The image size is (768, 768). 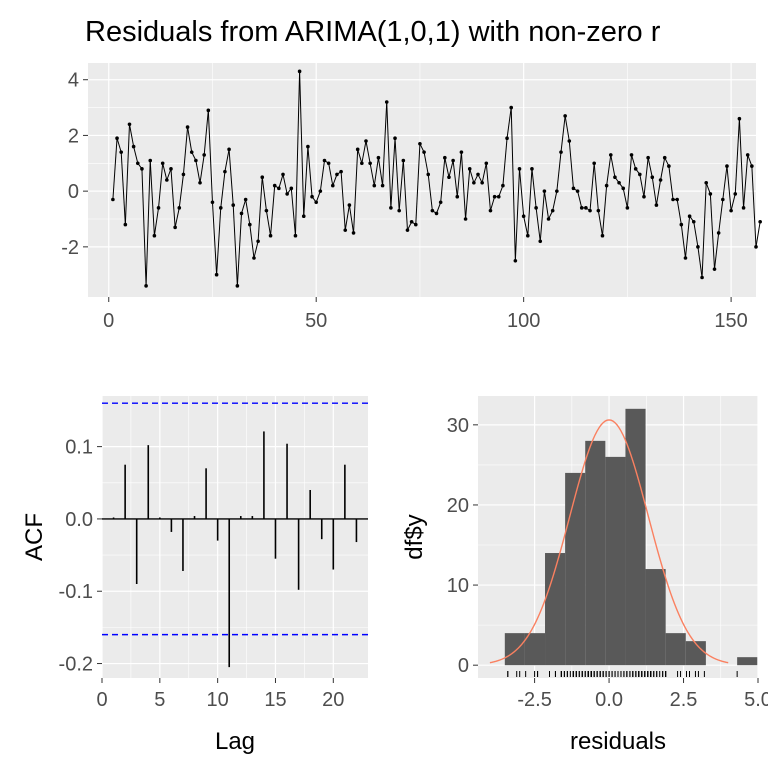 What do you see at coordinates (684, 700) in the screenshot?
I see `x-tick-label: 2.5` at bounding box center [684, 700].